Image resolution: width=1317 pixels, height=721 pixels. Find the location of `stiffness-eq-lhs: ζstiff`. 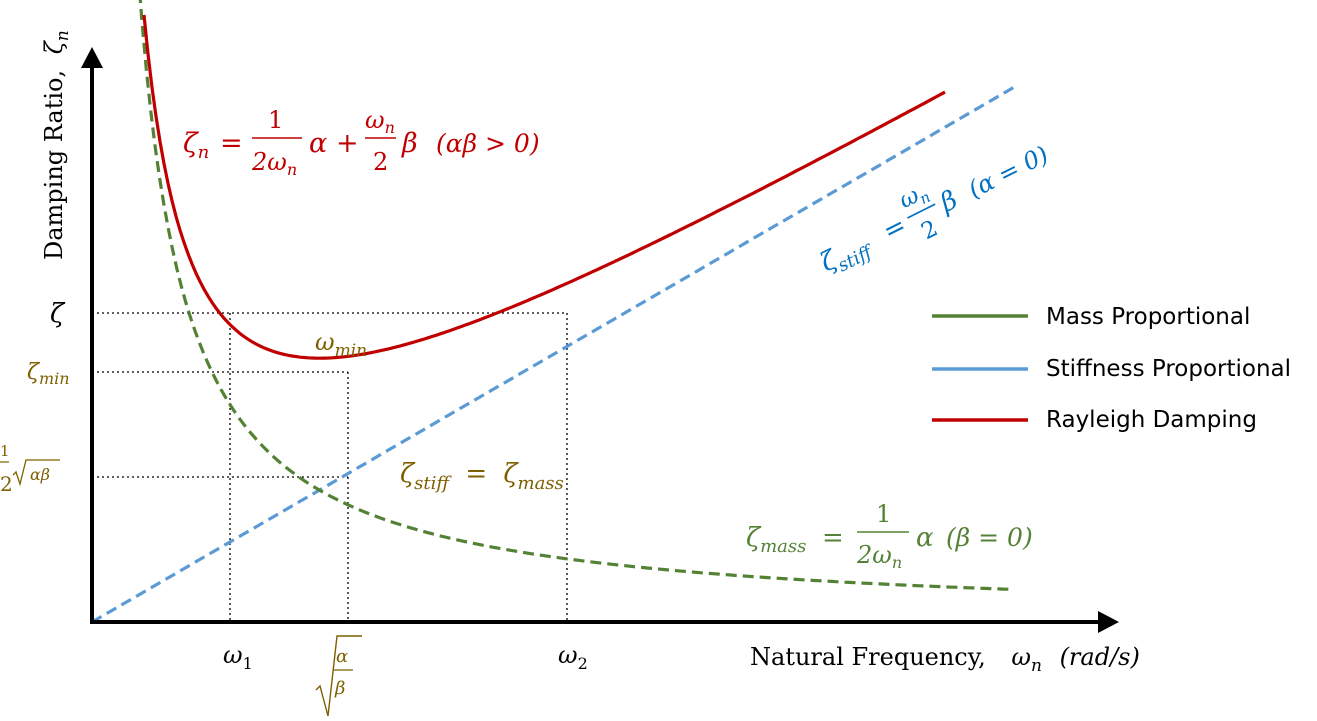

stiffness-eq-lhs: ζstiff is located at coordinates (847, 255).